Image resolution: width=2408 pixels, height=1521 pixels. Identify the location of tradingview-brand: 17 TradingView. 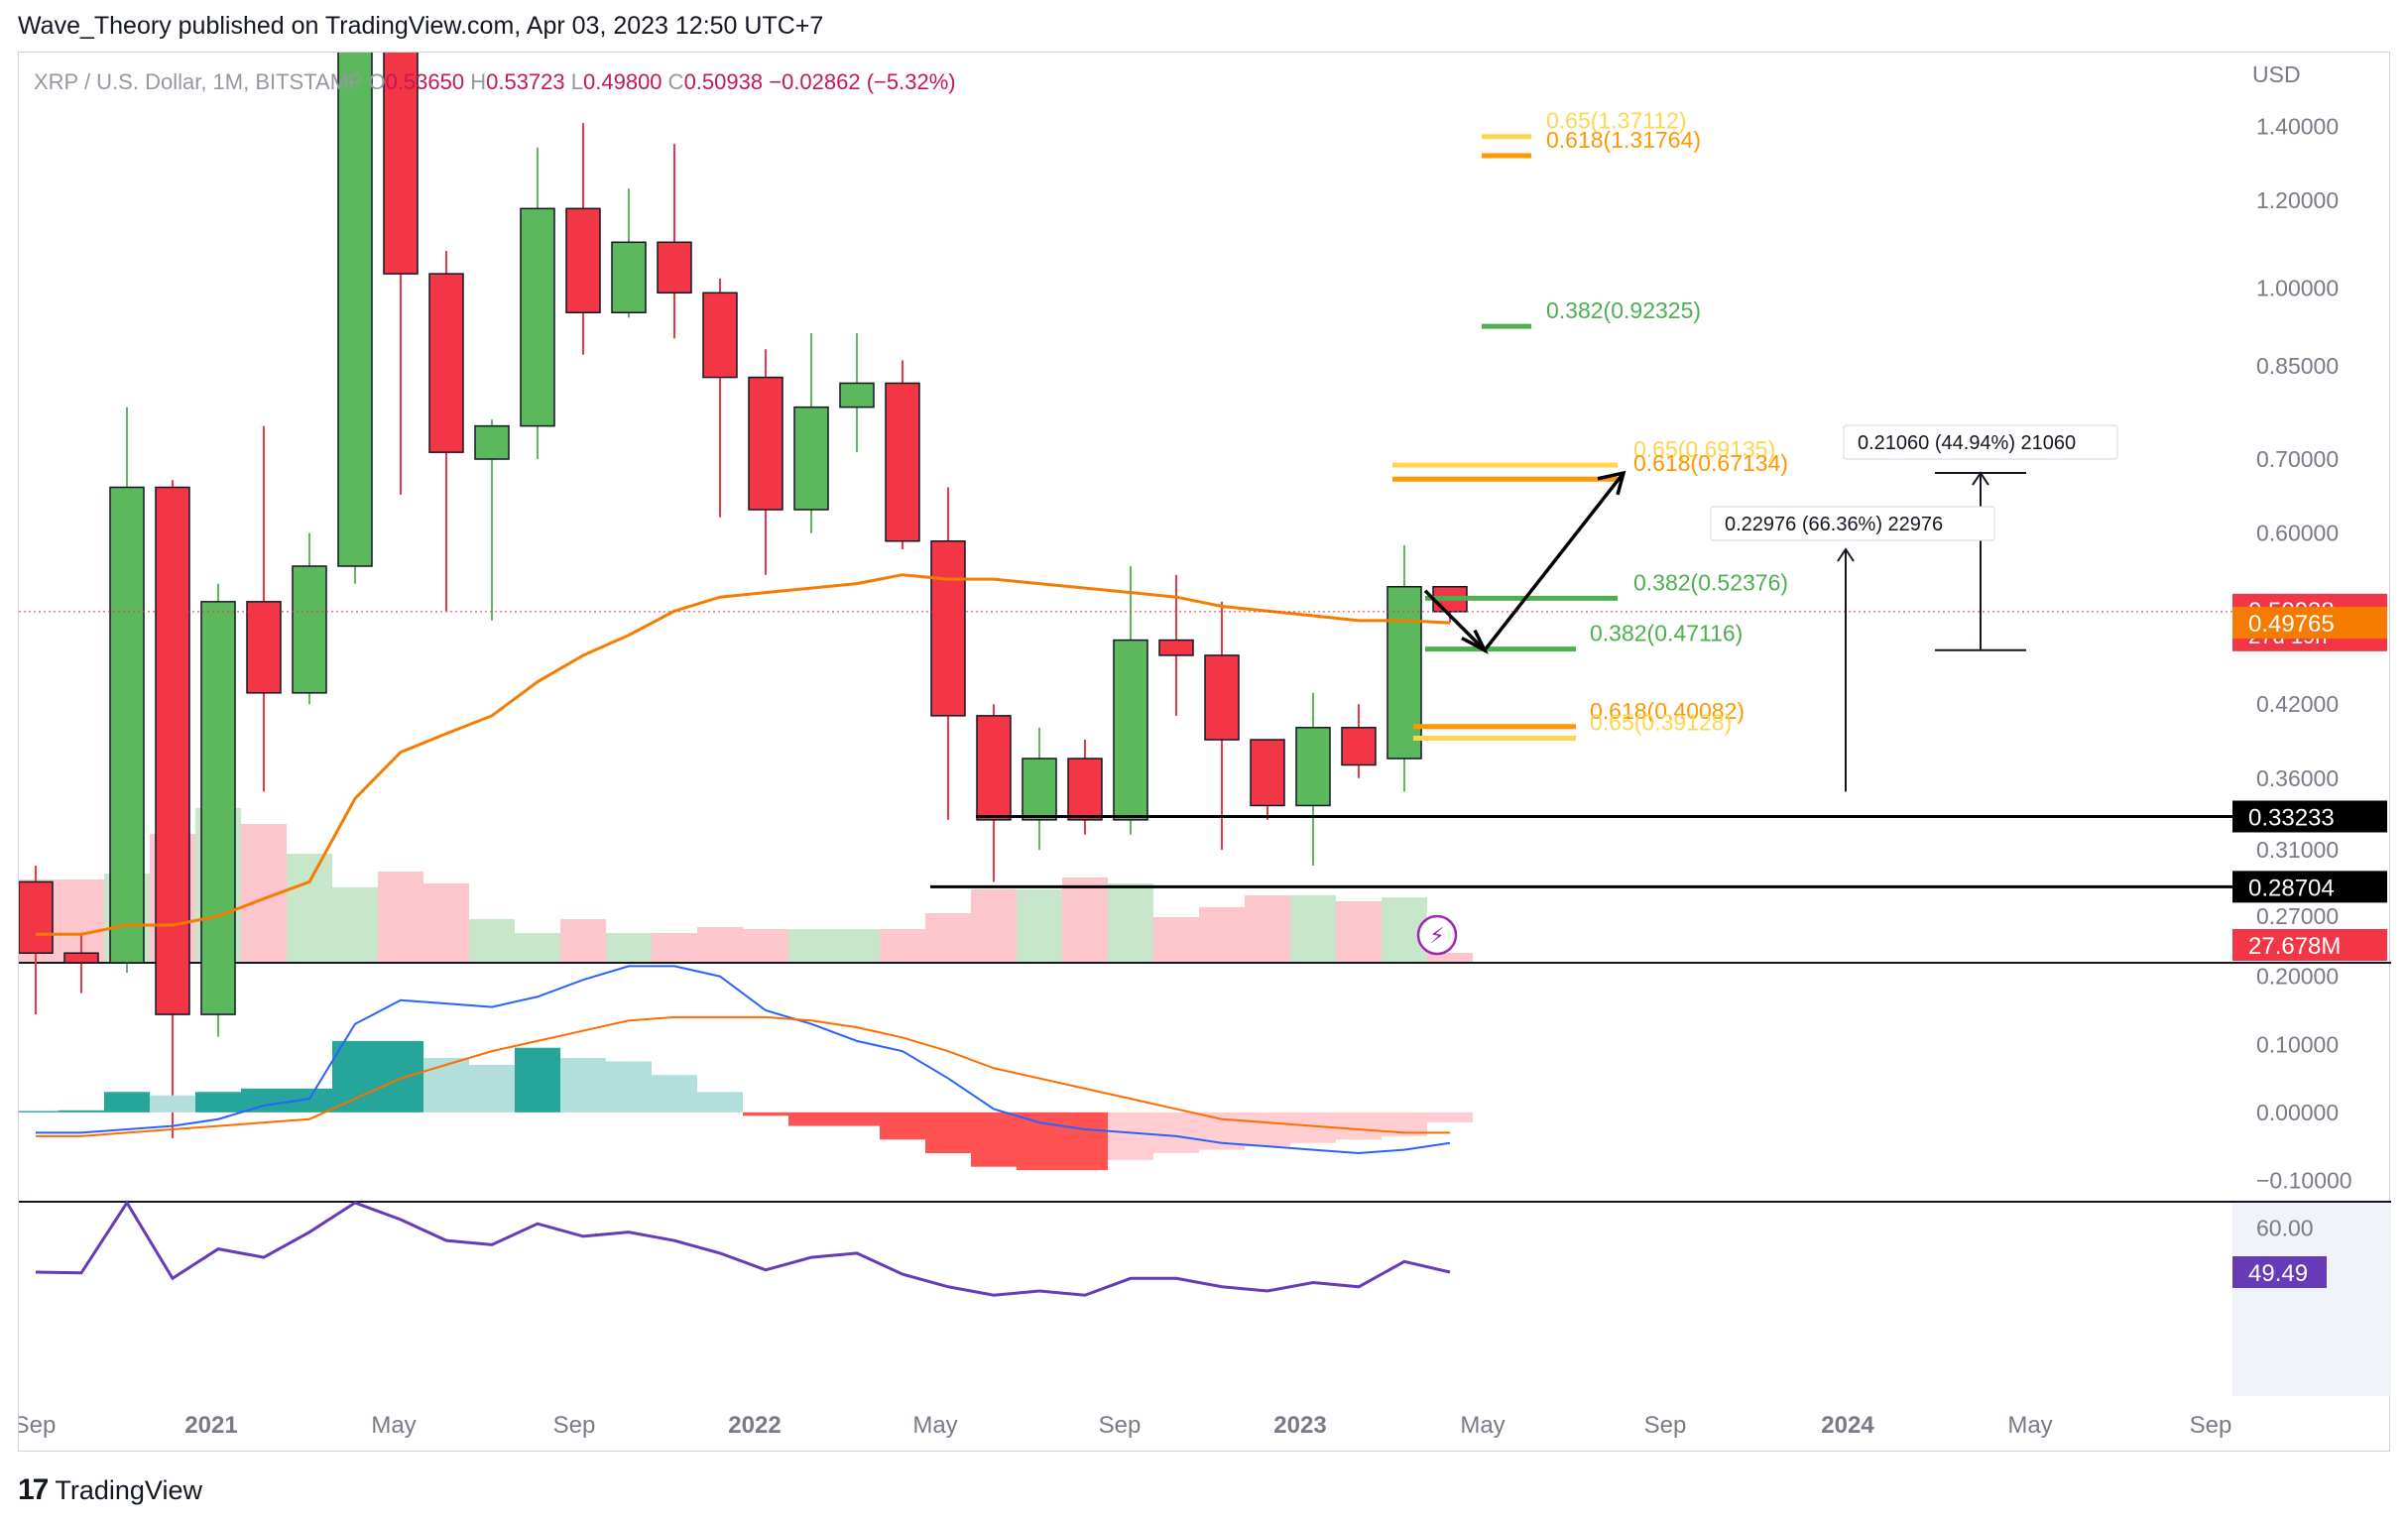
(110, 1490).